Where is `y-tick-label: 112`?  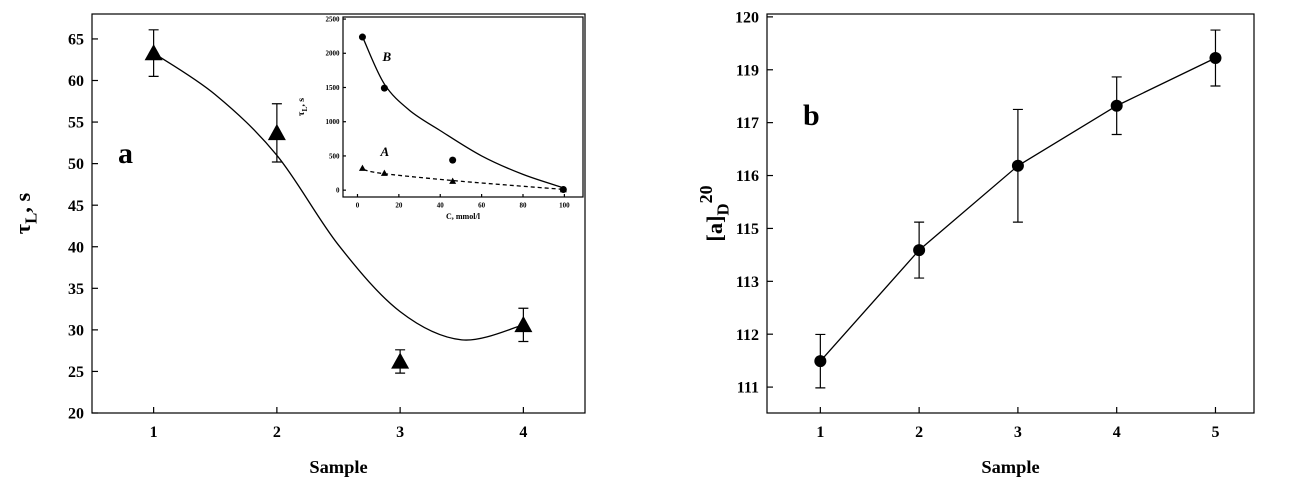
y-tick-label: 112 is located at coordinates (747, 335).